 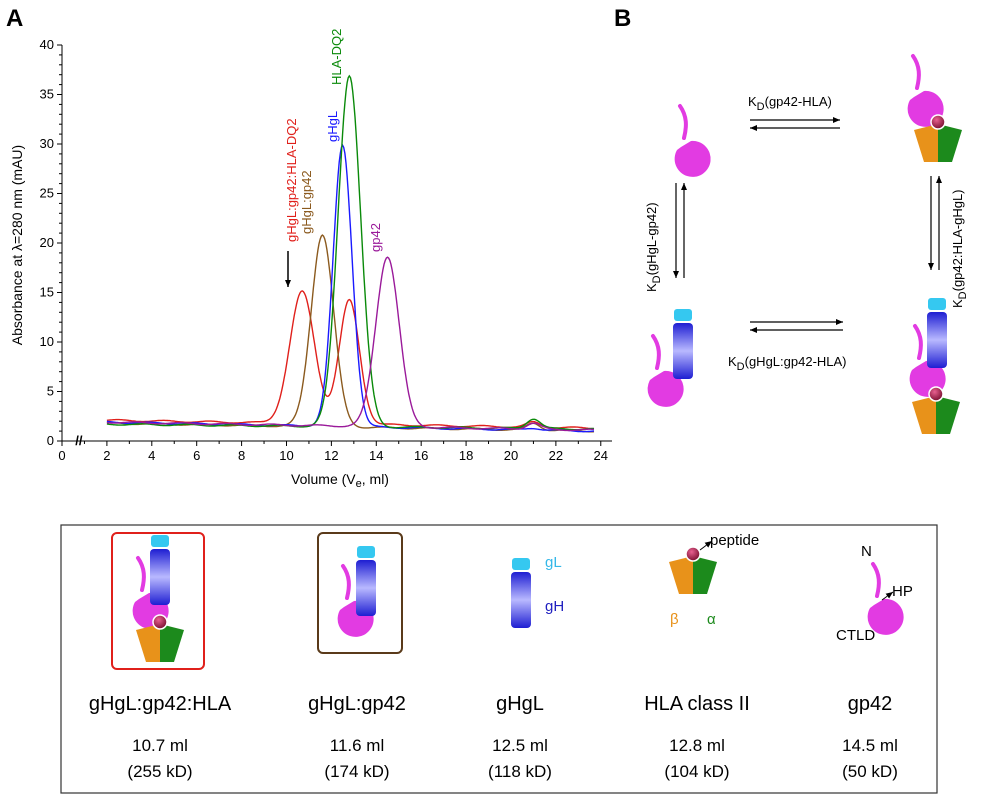 I want to click on legend-name-0: gHgL:gp42:HLA, so click(x=160, y=704).